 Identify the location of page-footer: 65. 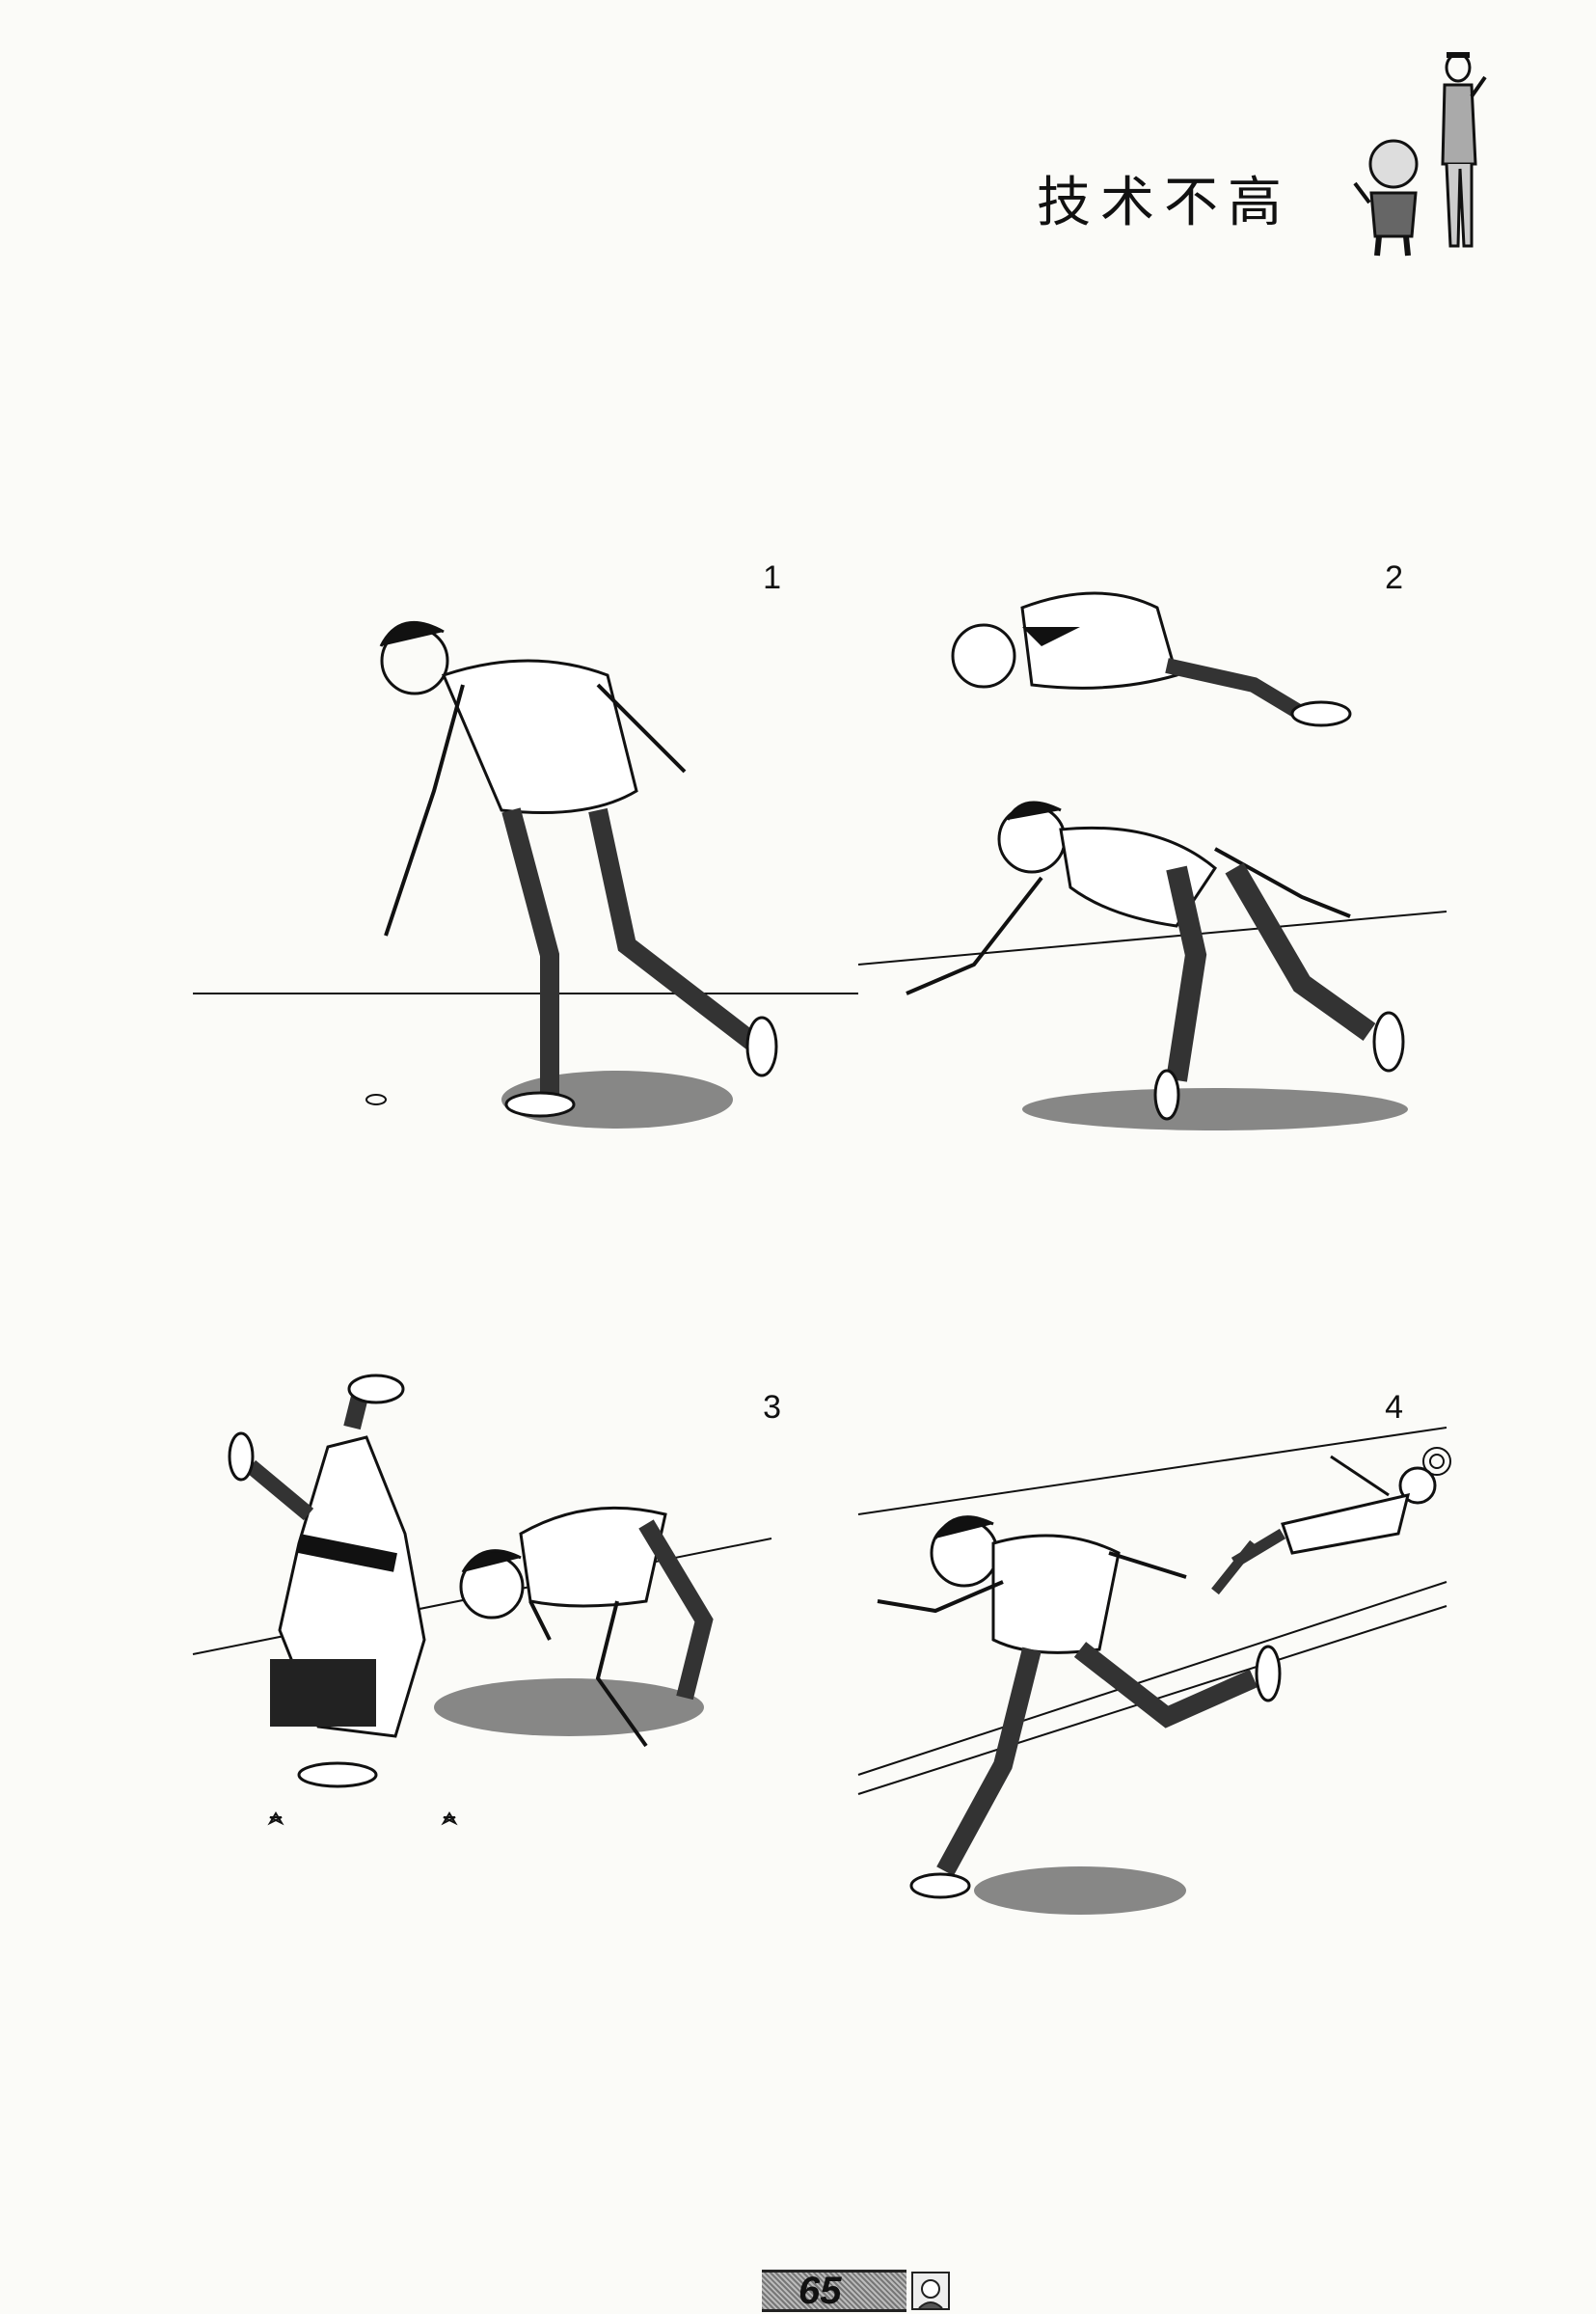
(863, 2291).